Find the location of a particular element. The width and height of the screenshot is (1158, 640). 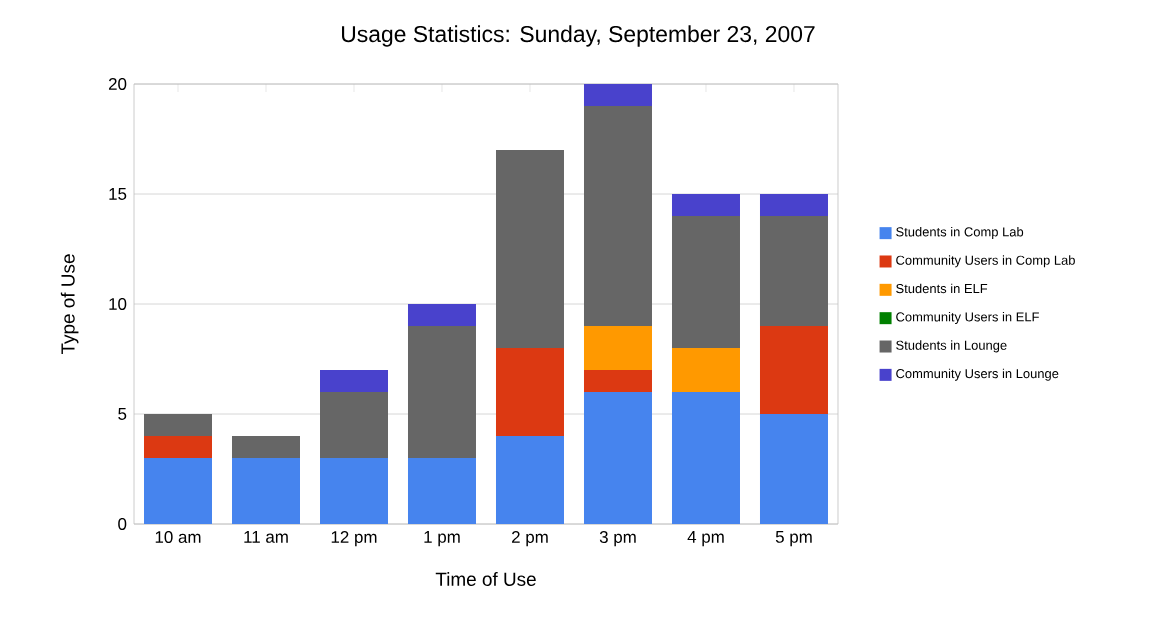

x-tick-label: 2 pm is located at coordinates (530, 539).